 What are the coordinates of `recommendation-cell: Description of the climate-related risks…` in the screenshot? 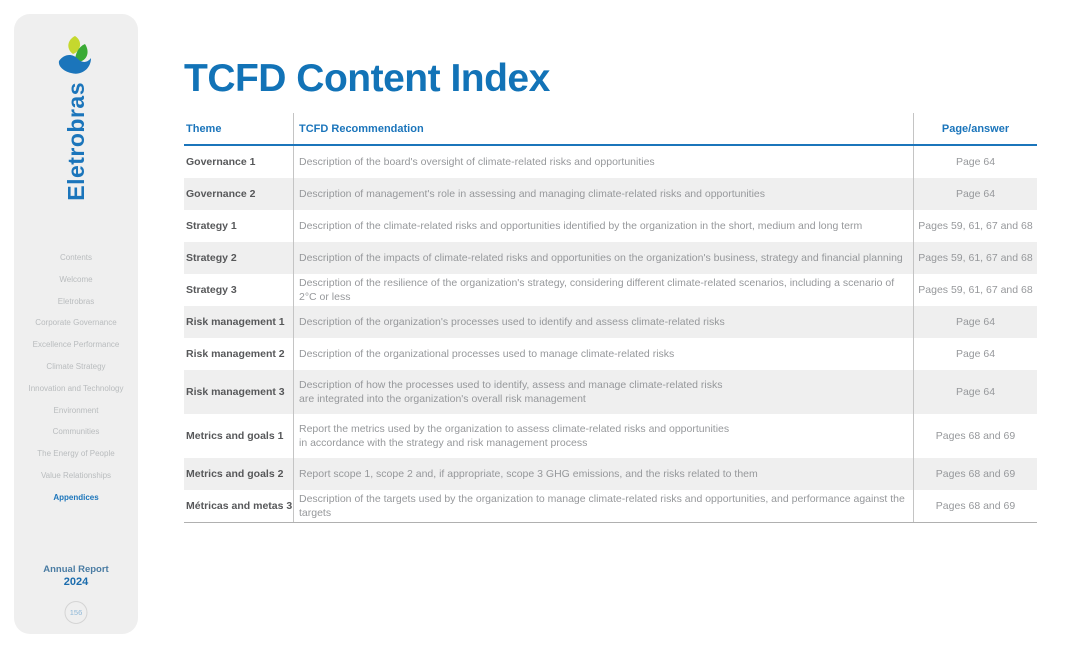 It's located at (603, 226).